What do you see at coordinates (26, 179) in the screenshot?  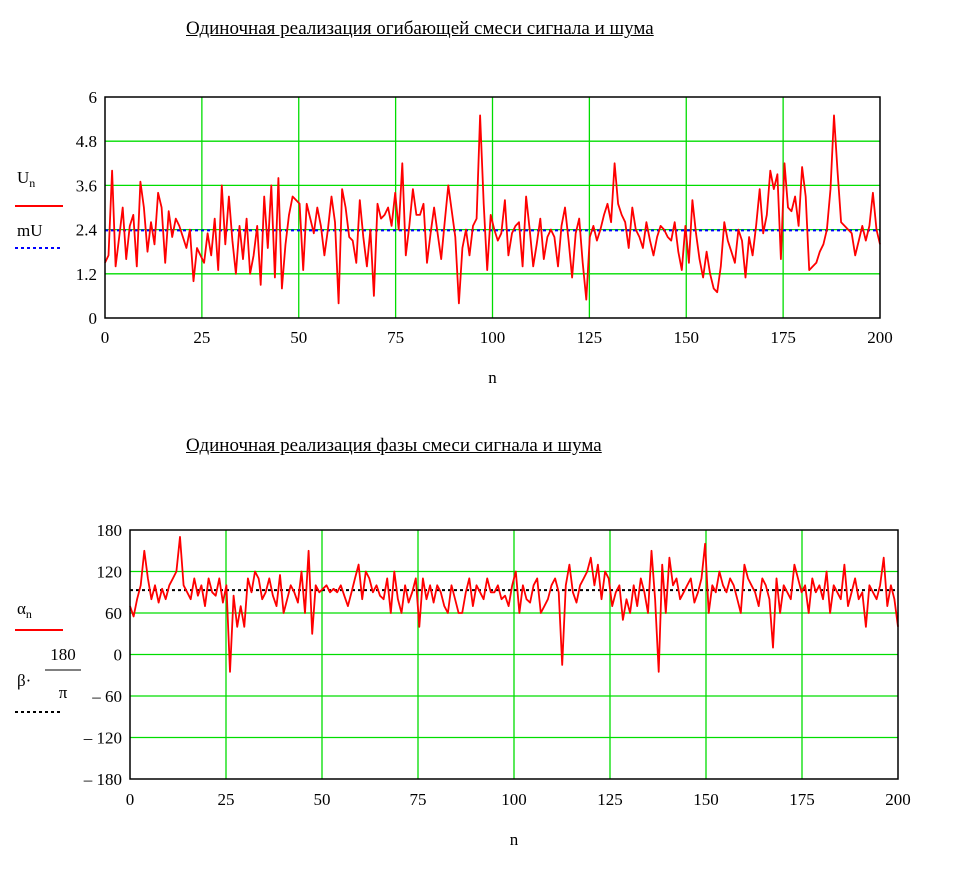 I see `legend-label-main: Un` at bounding box center [26, 179].